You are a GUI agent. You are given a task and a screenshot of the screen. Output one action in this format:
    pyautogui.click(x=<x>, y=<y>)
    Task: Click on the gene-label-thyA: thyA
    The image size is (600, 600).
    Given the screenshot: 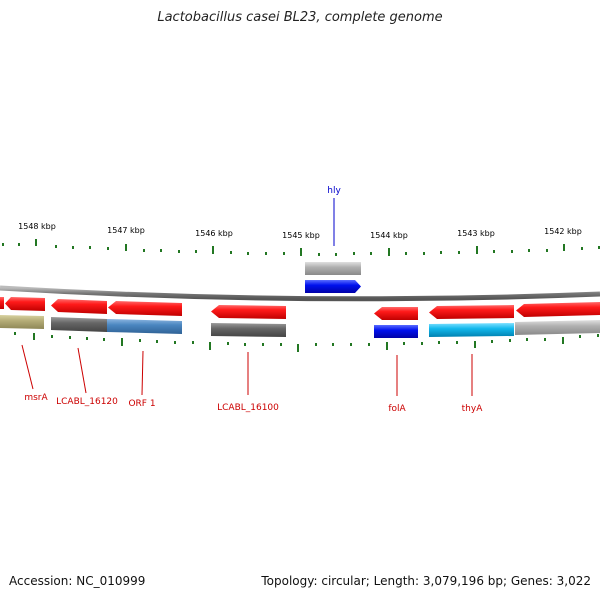 What is the action you would take?
    pyautogui.click(x=473, y=409)
    